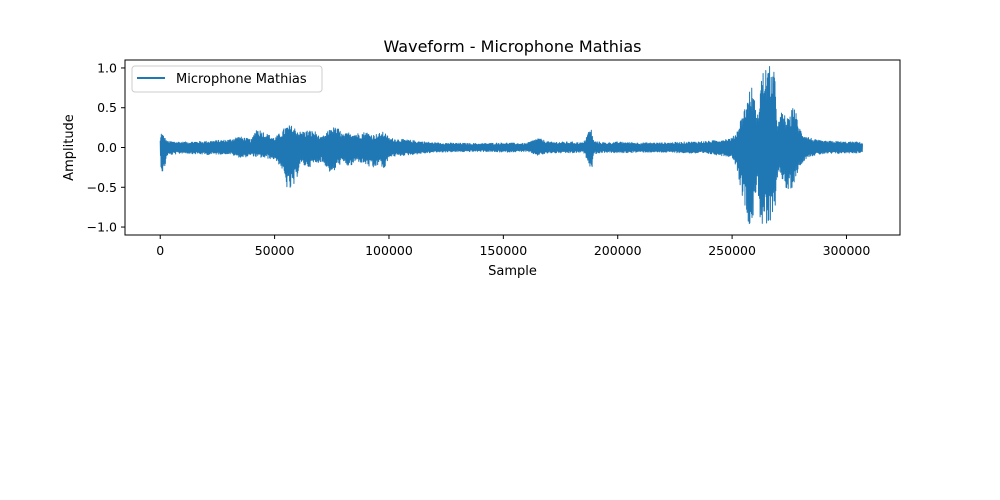 Image resolution: width=1000 pixels, height=500 pixels. What do you see at coordinates (241, 79) in the screenshot?
I see `legend-entry-label: Microphone Mathias` at bounding box center [241, 79].